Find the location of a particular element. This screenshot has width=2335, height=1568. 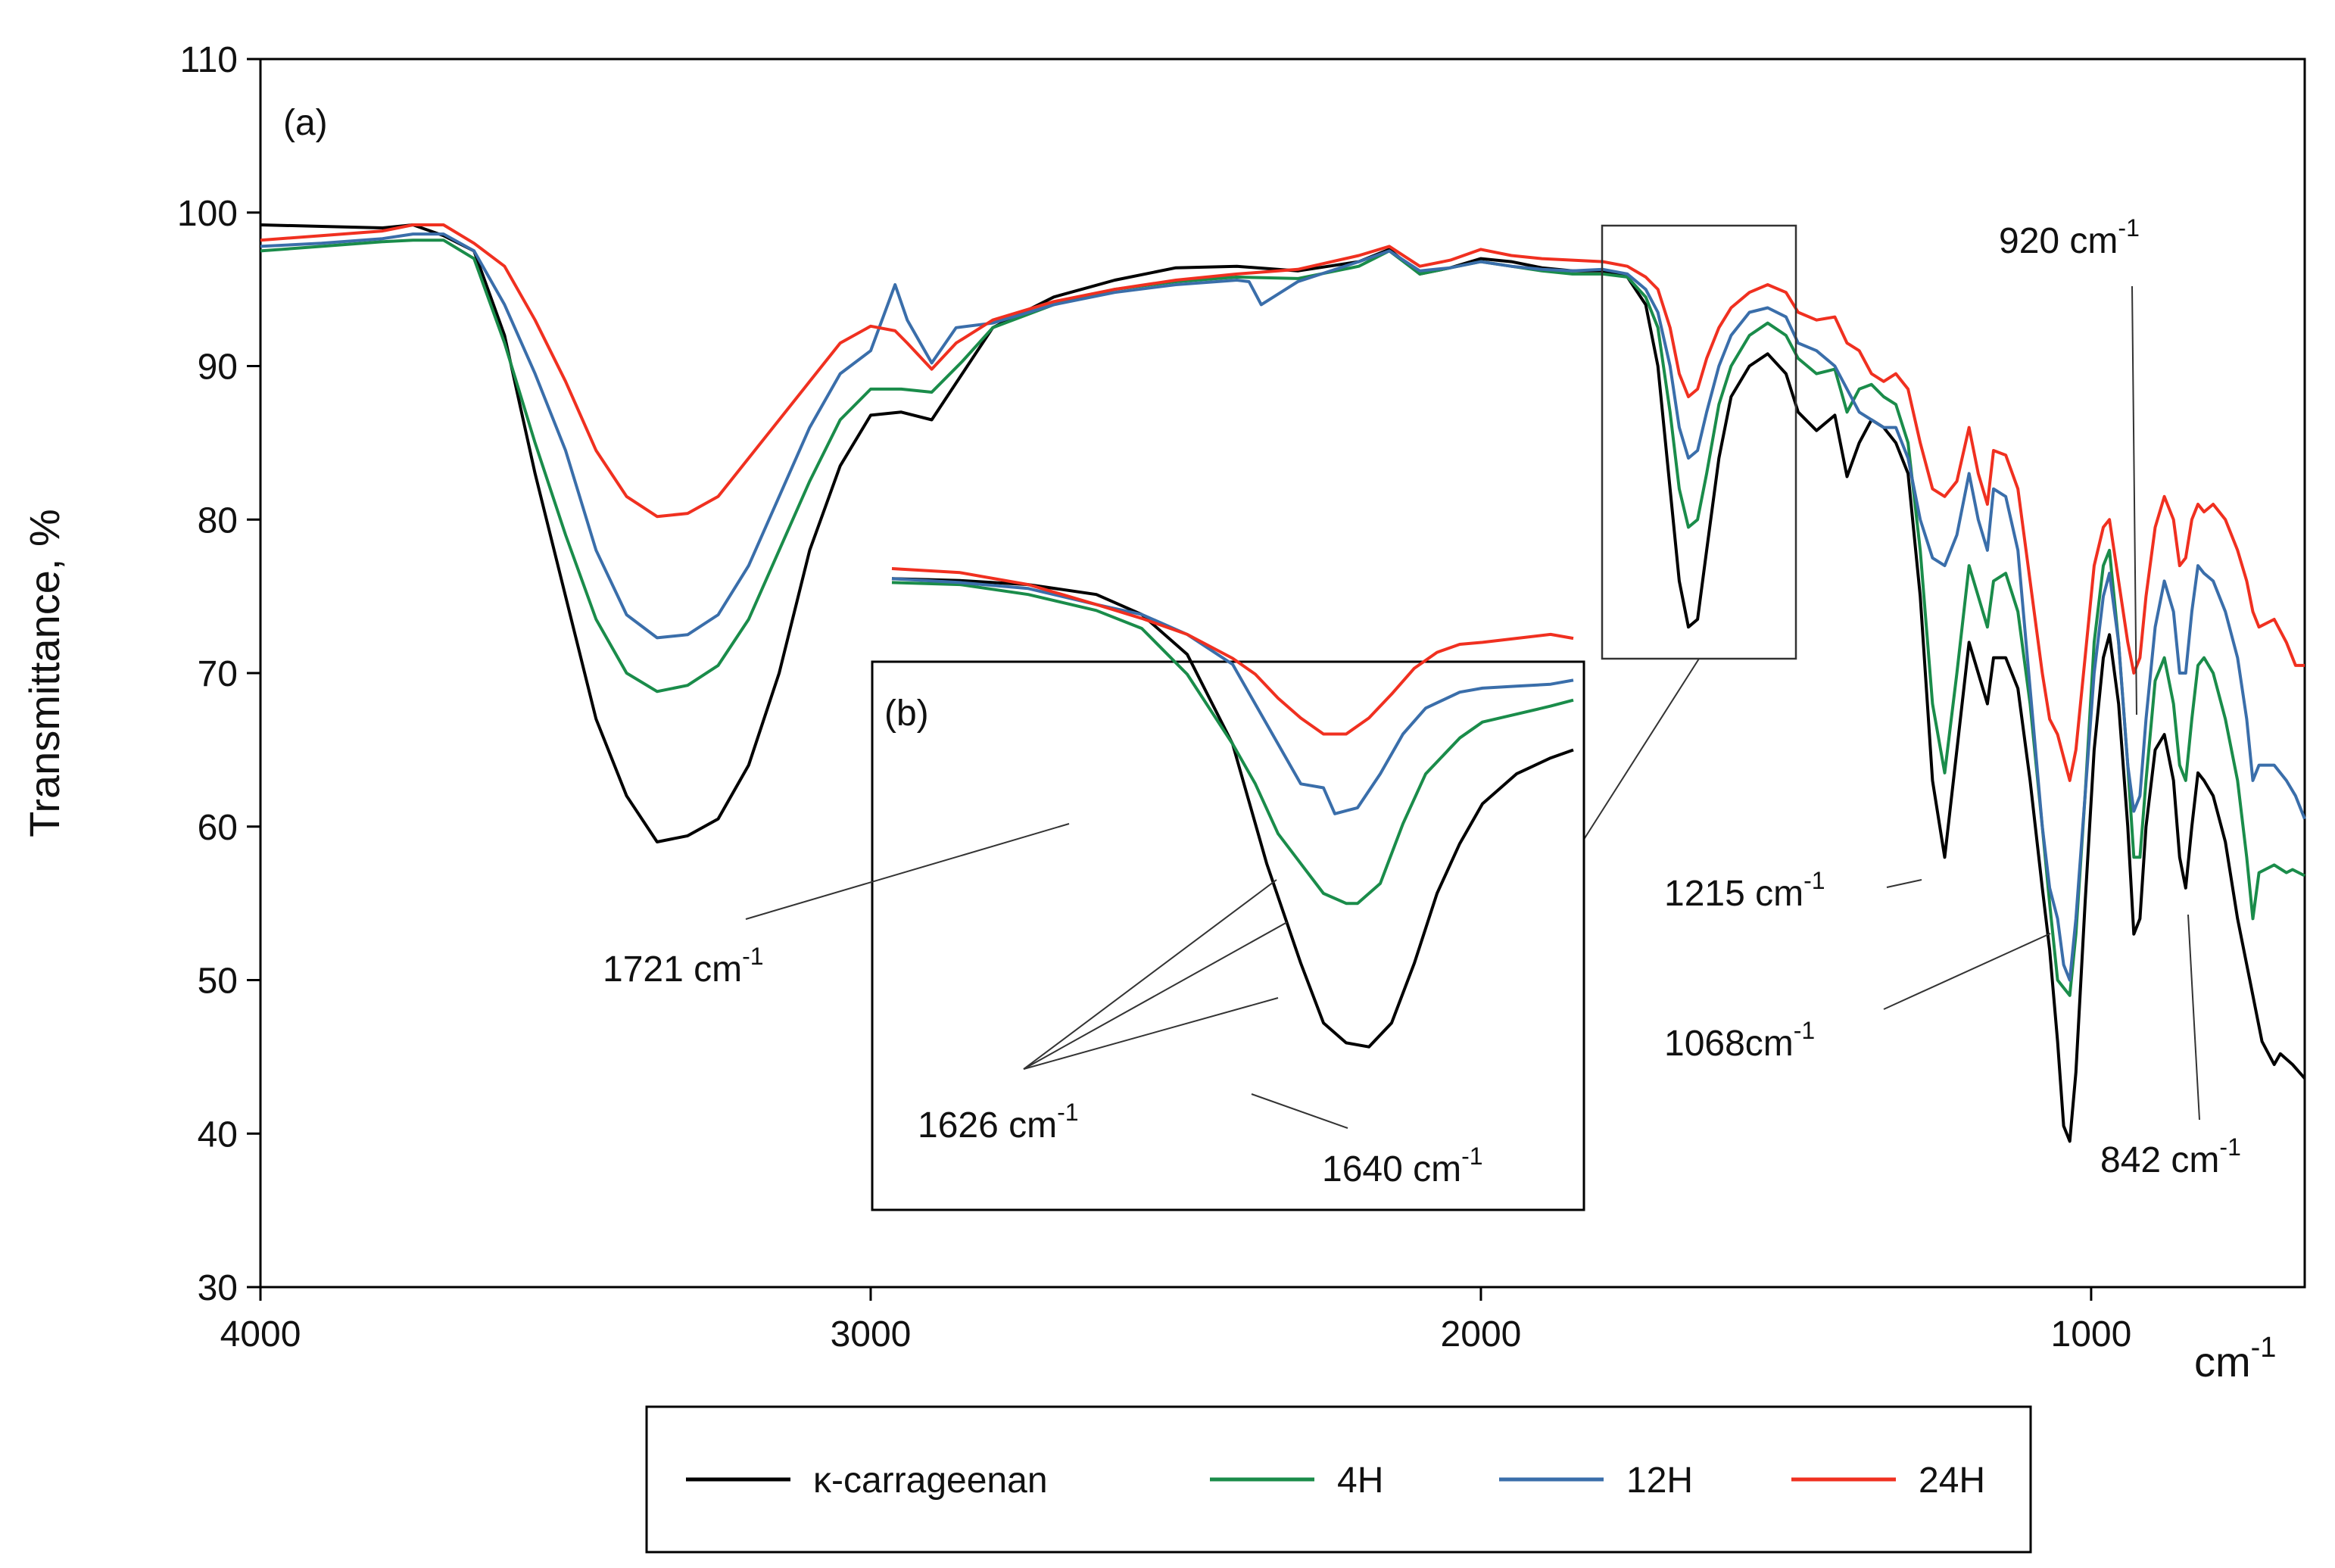

x-tick-label: 1000 is located at coordinates (2091, 1334).